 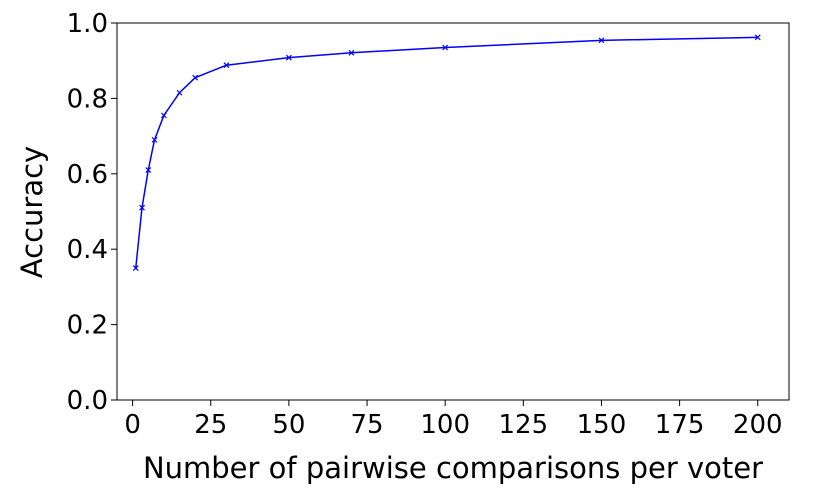 I want to click on y-axis-ticks: 0.0 0.2 0.4 0.6 0.8 1.0, so click(x=92, y=212).